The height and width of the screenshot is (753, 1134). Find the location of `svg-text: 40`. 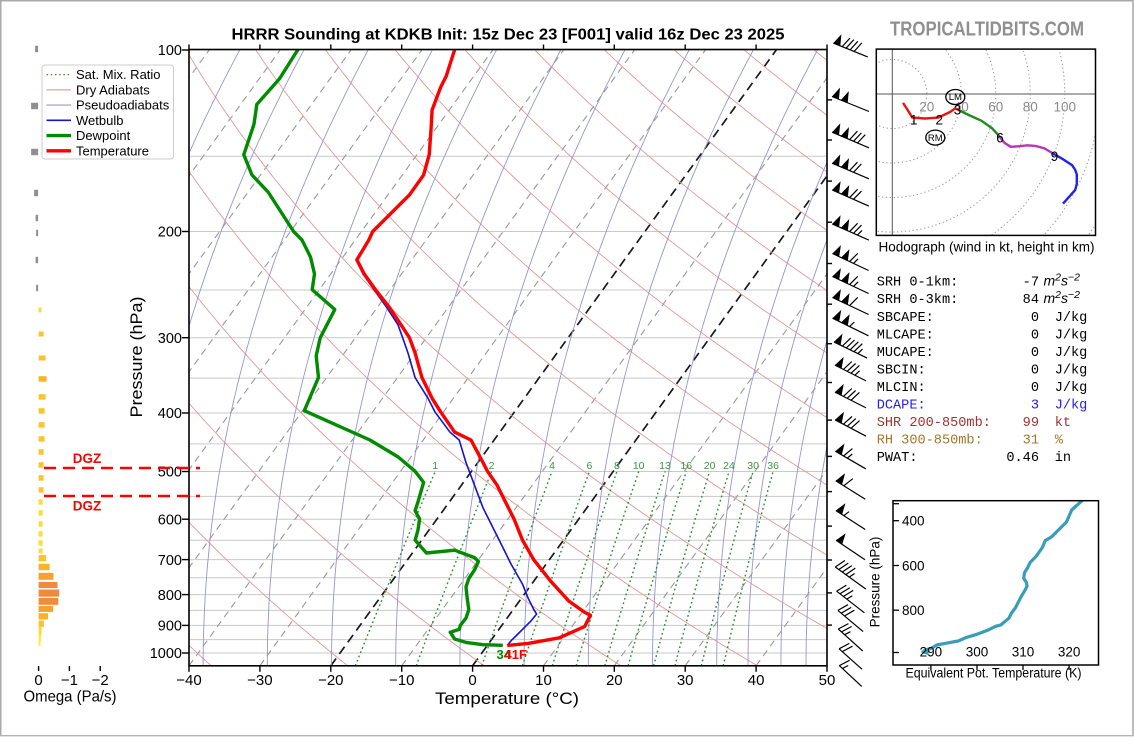

svg-text: 40 is located at coordinates (756, 680).